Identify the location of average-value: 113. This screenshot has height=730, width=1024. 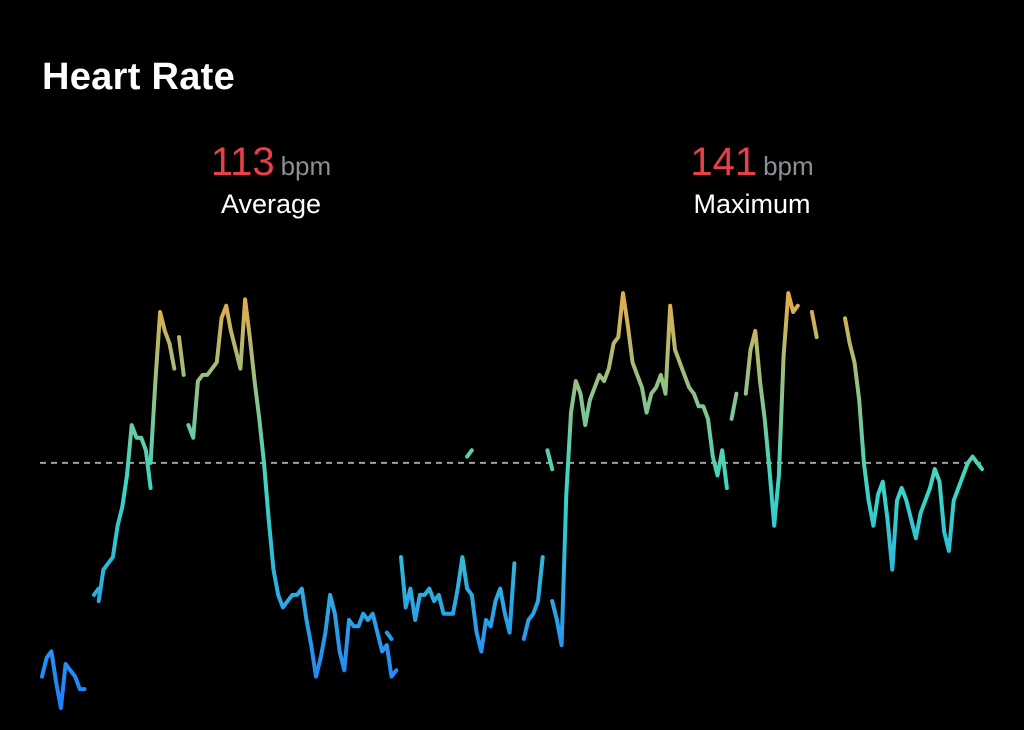
(242, 162).